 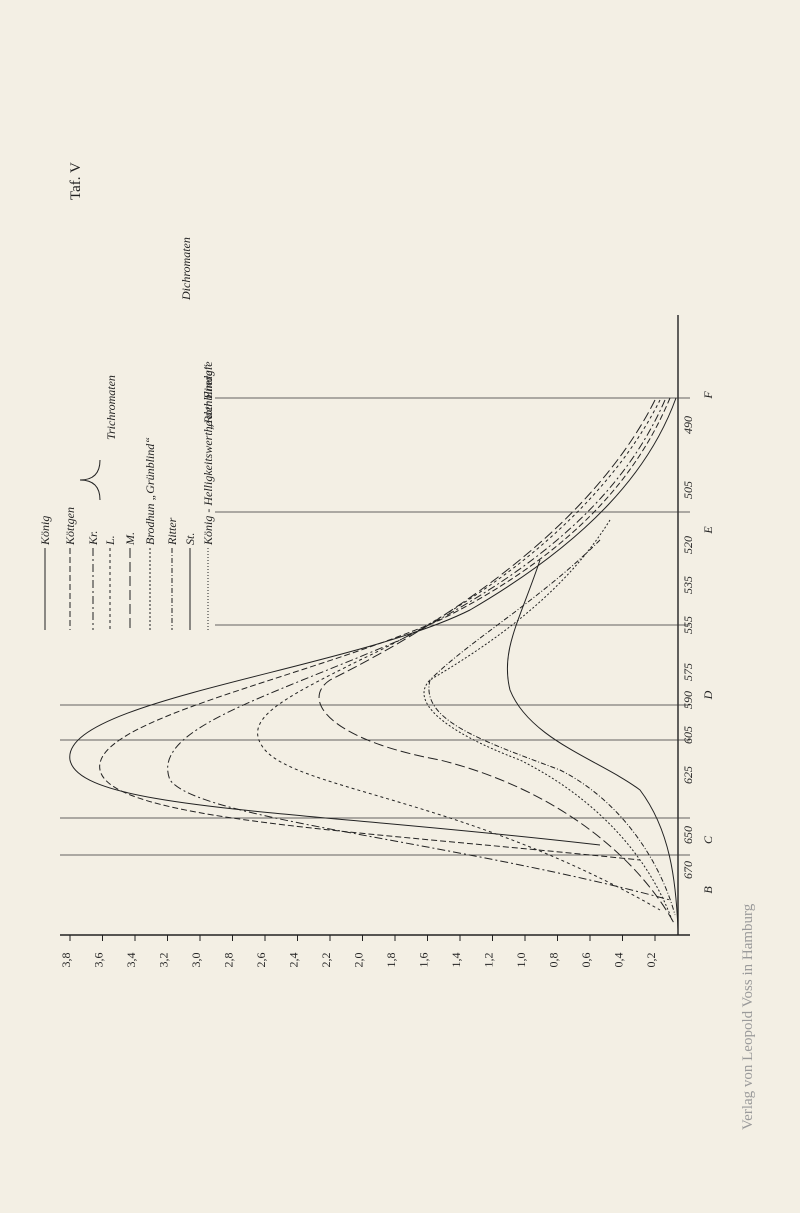 I want to click on wavelength-label: 505, so click(x=688, y=490).